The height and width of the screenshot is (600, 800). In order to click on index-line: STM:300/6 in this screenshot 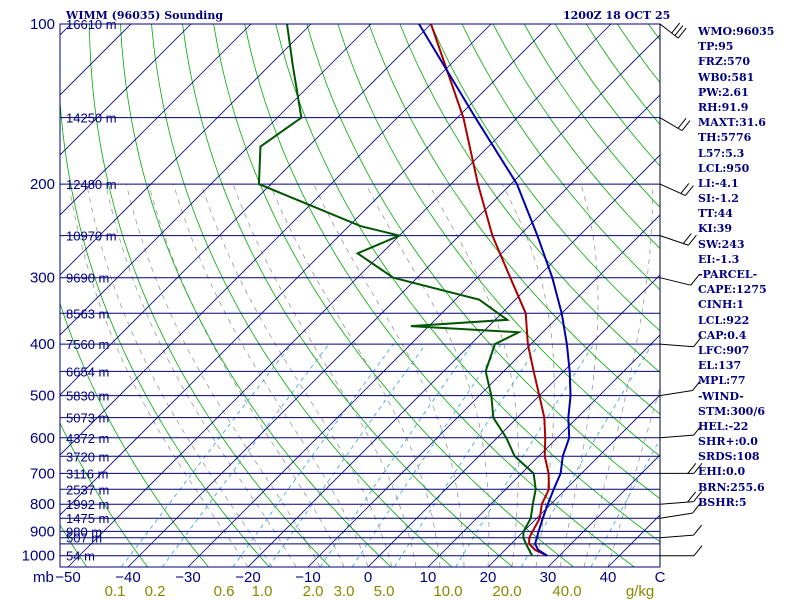, I will do `click(731, 411)`.